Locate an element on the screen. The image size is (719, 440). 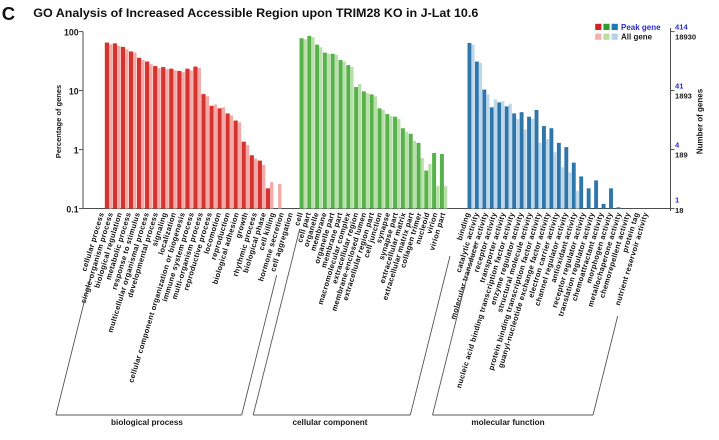
svg-text: Number of genes is located at coordinates (700, 121).